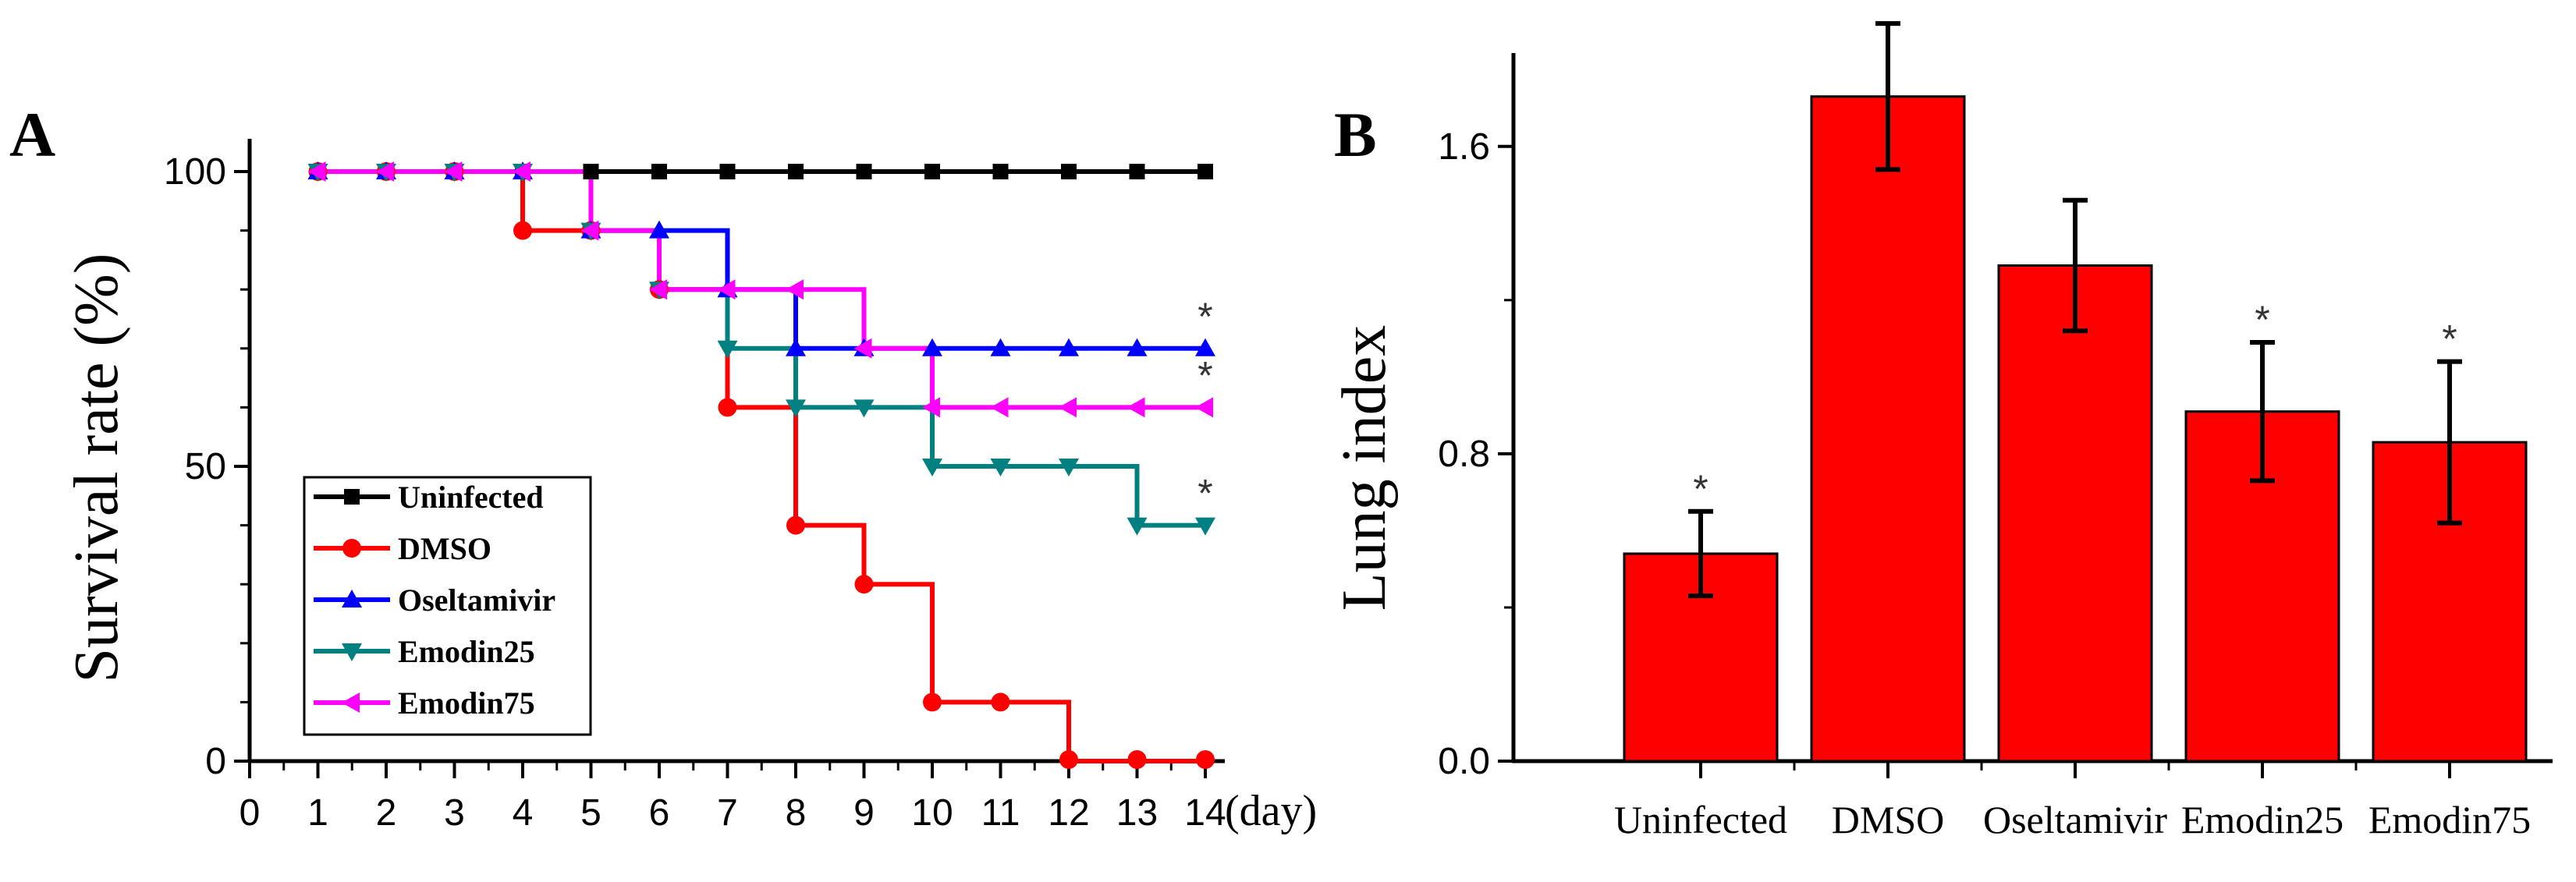 This screenshot has height=882, width=2576. I want to click on y-tick-label: 0.8, so click(1464, 454).